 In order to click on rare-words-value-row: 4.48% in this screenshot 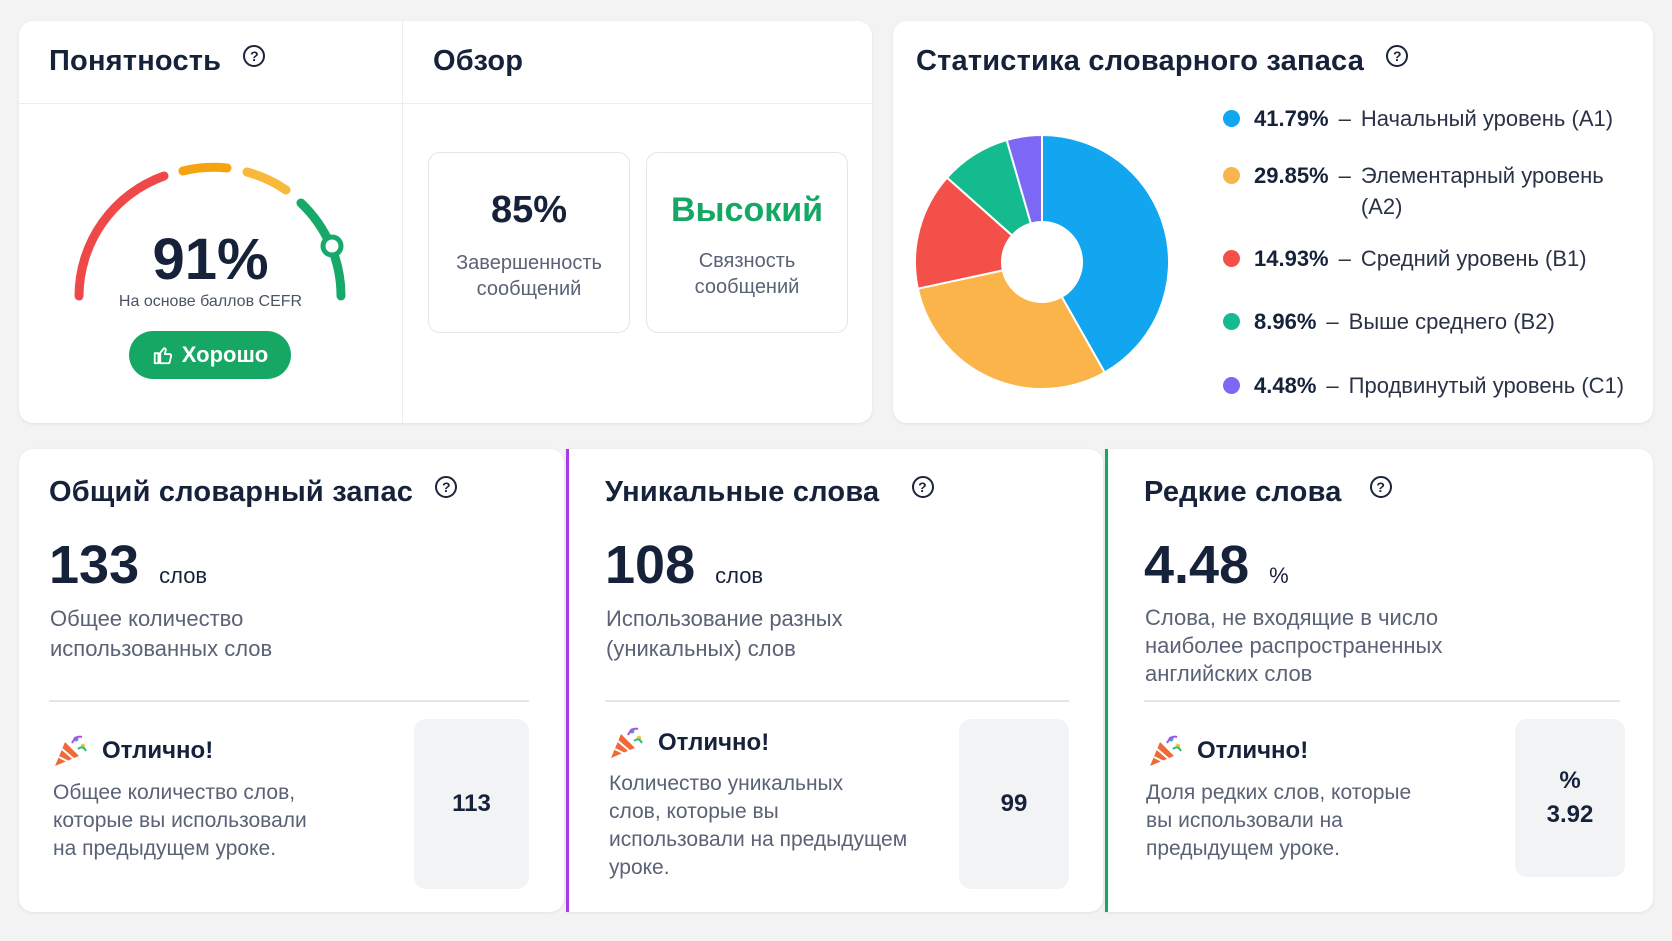, I will do `click(1216, 565)`.